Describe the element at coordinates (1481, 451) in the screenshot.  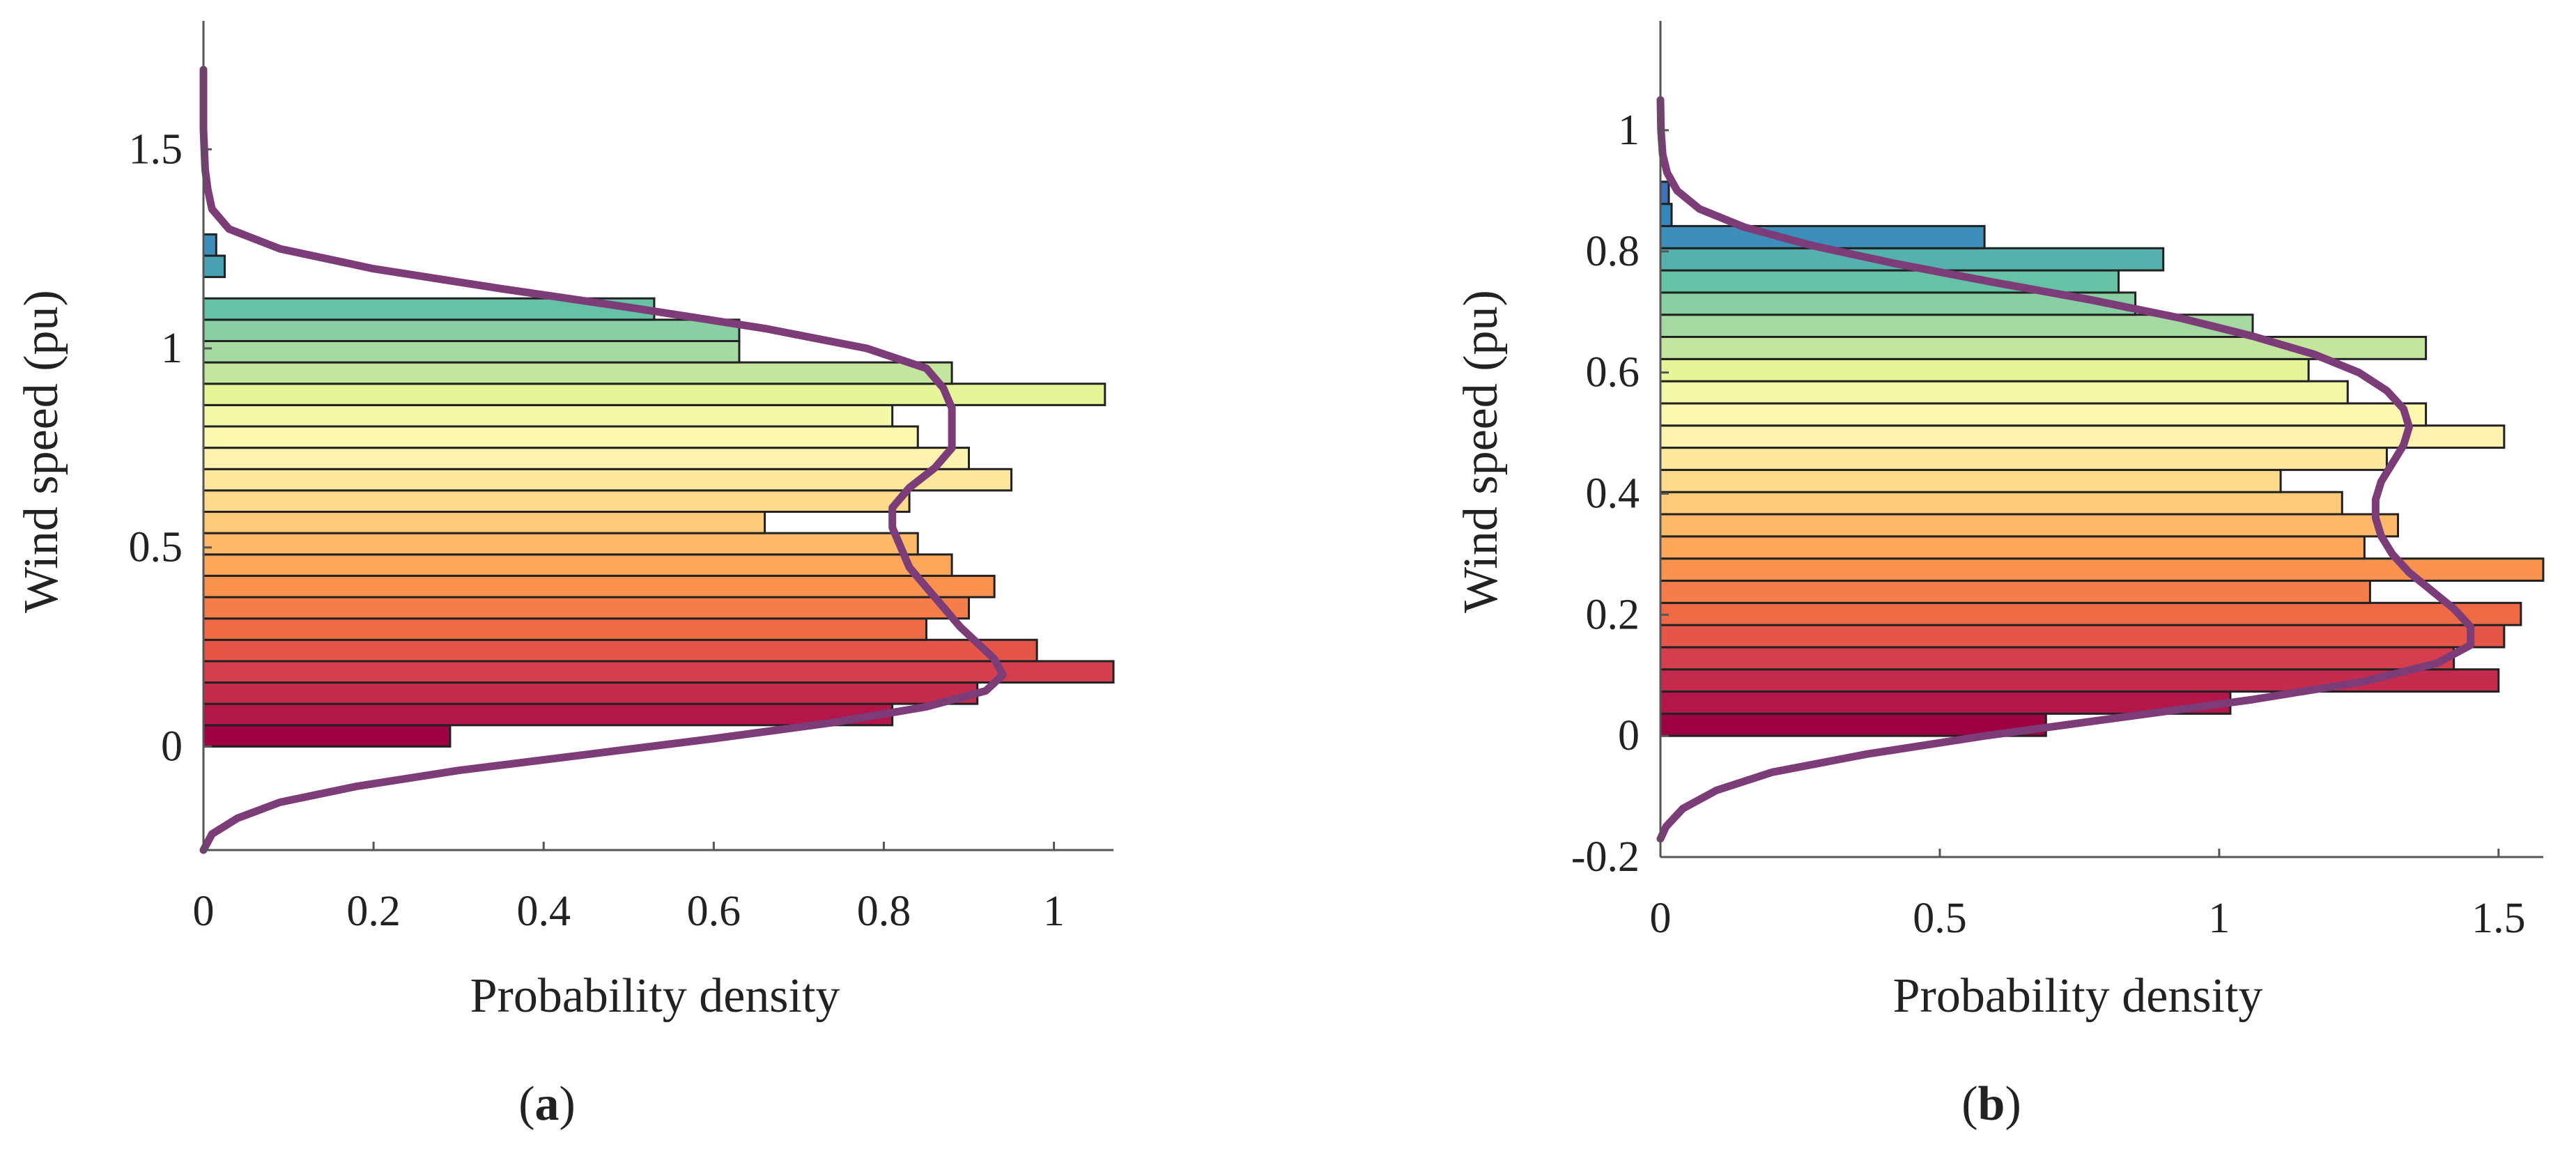
I see `y-axis-label-b: Wind speed (pu)` at that location.